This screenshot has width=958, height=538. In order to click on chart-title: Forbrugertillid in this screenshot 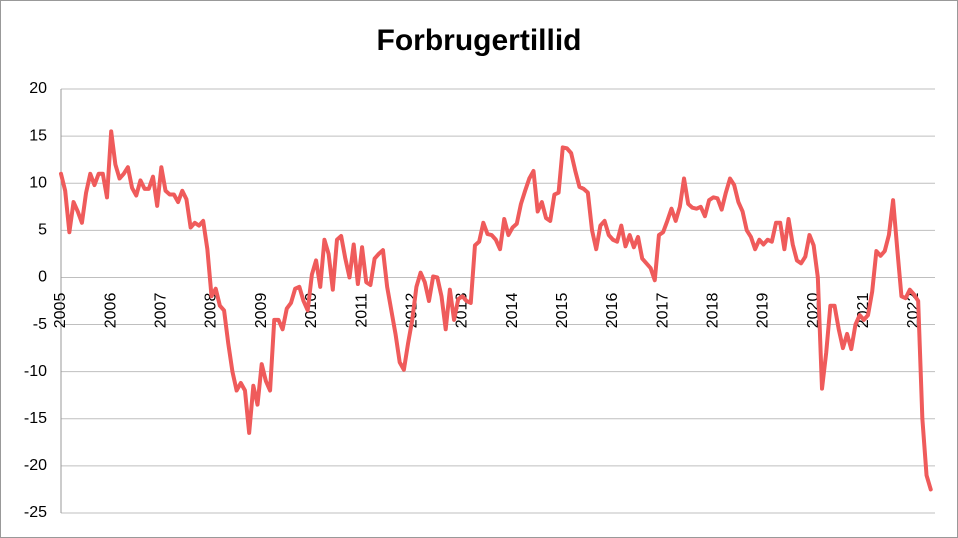, I will do `click(479, 40)`.